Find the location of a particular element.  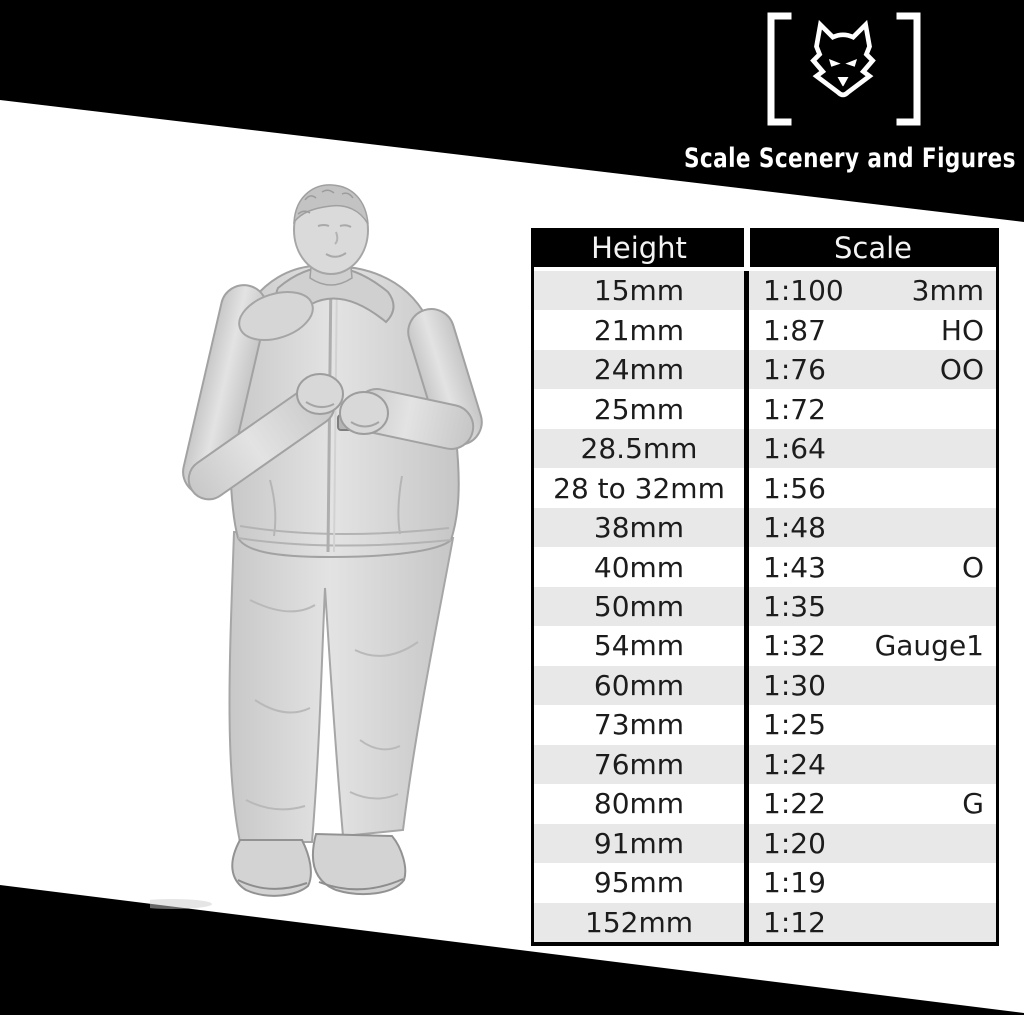

height-cell: 15mm is located at coordinates (639, 291).